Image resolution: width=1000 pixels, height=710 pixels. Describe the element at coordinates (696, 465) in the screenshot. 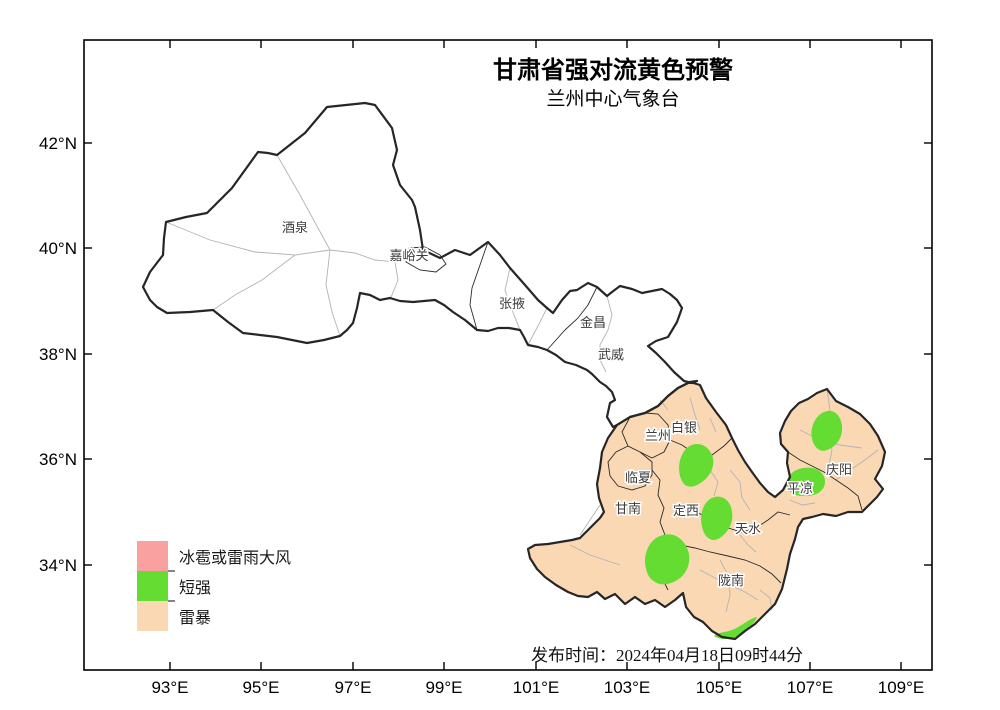

I see `green-area-baiyin` at that location.